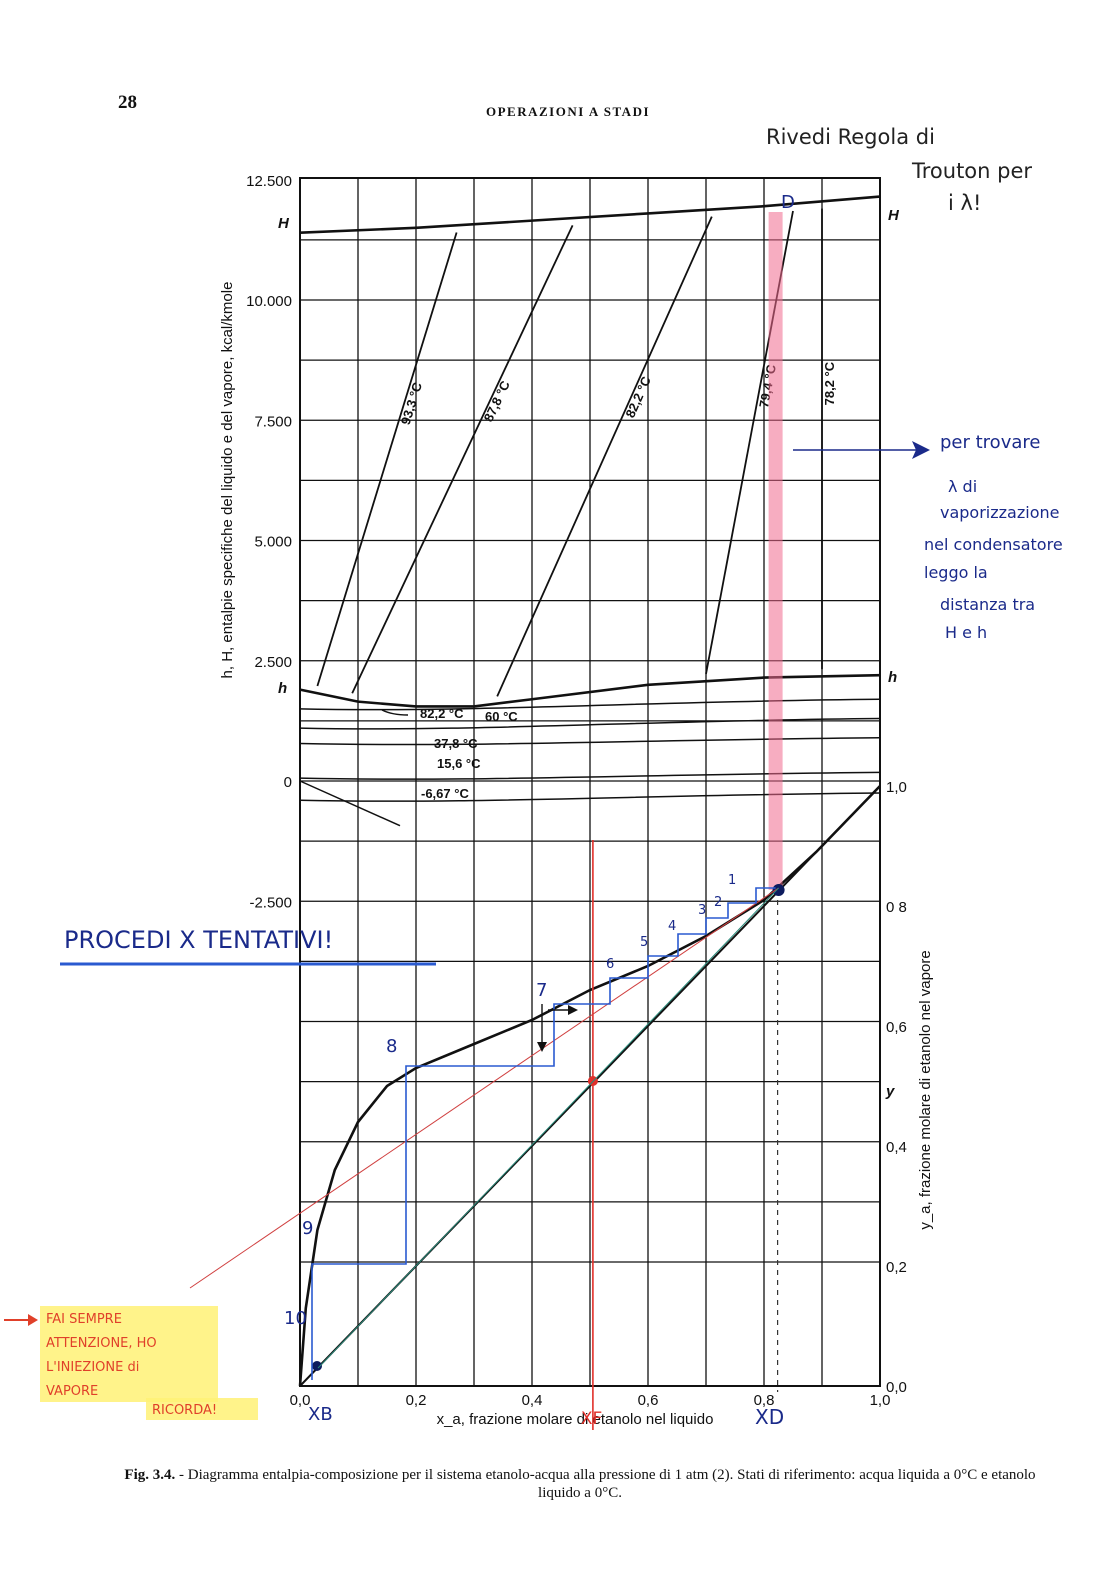 The image size is (1116, 1579). Describe the element at coordinates (497, 401) in the screenshot. I see `tie-line-label: 87,8 °C` at that location.